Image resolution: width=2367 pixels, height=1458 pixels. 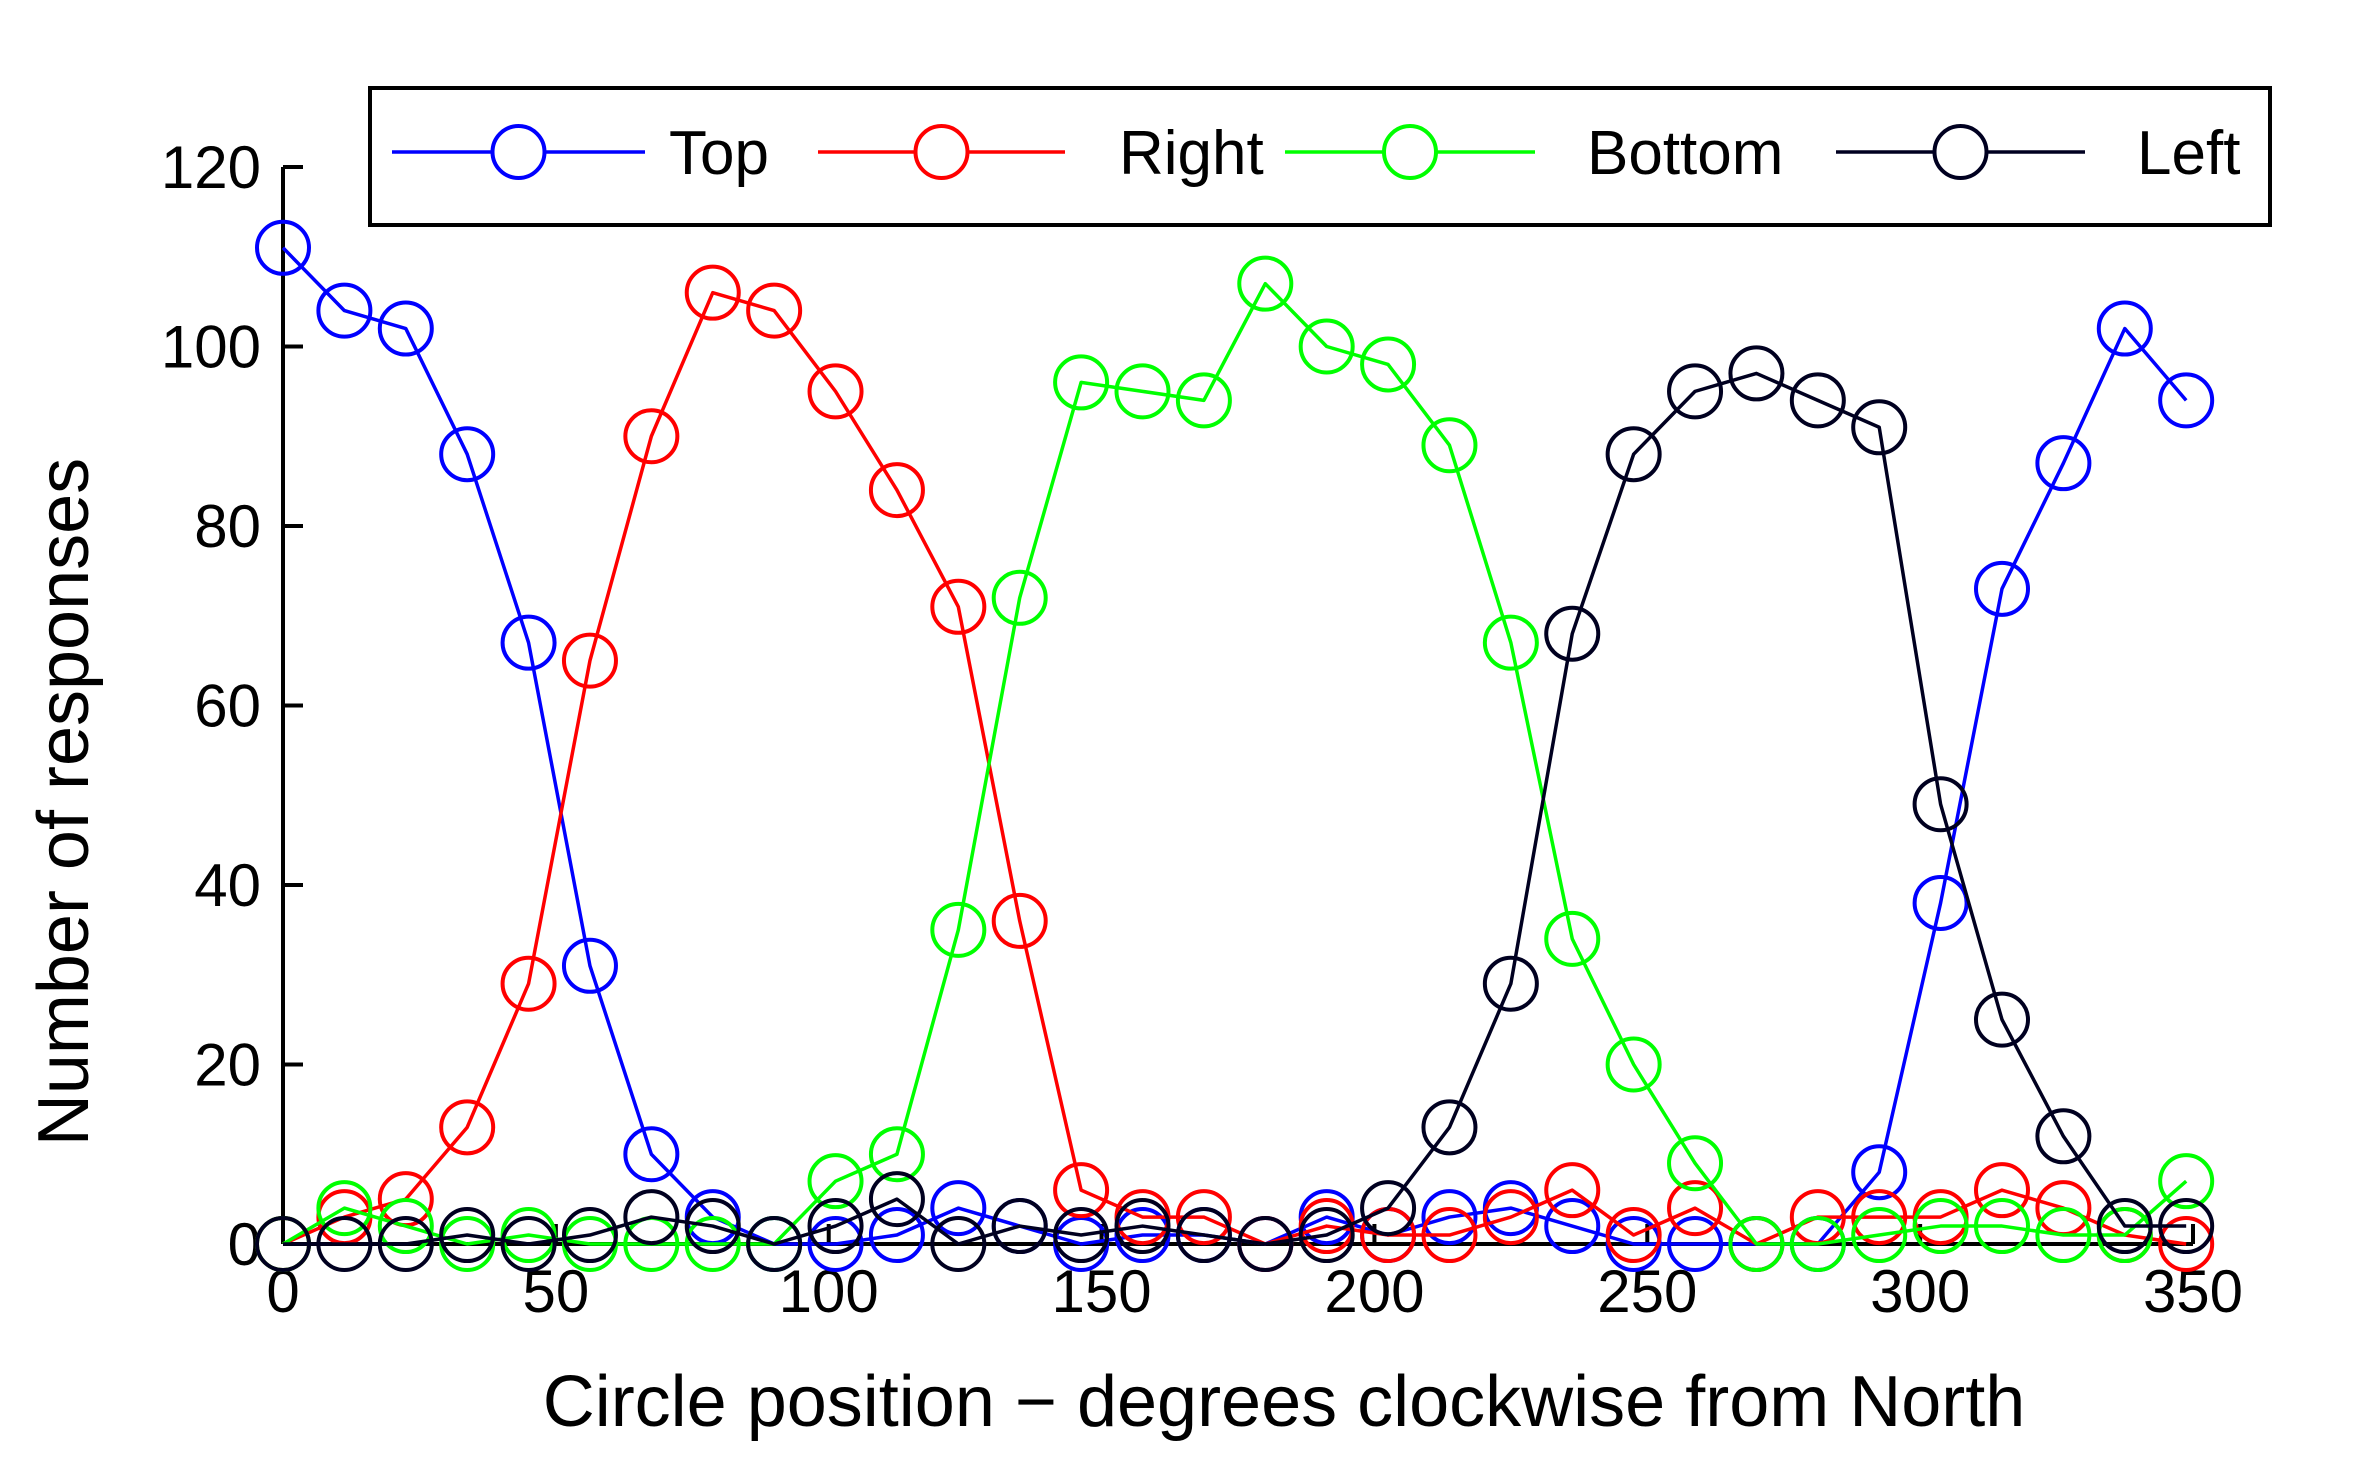 I want to click on legend-label: Left, so click(x=2188, y=153).